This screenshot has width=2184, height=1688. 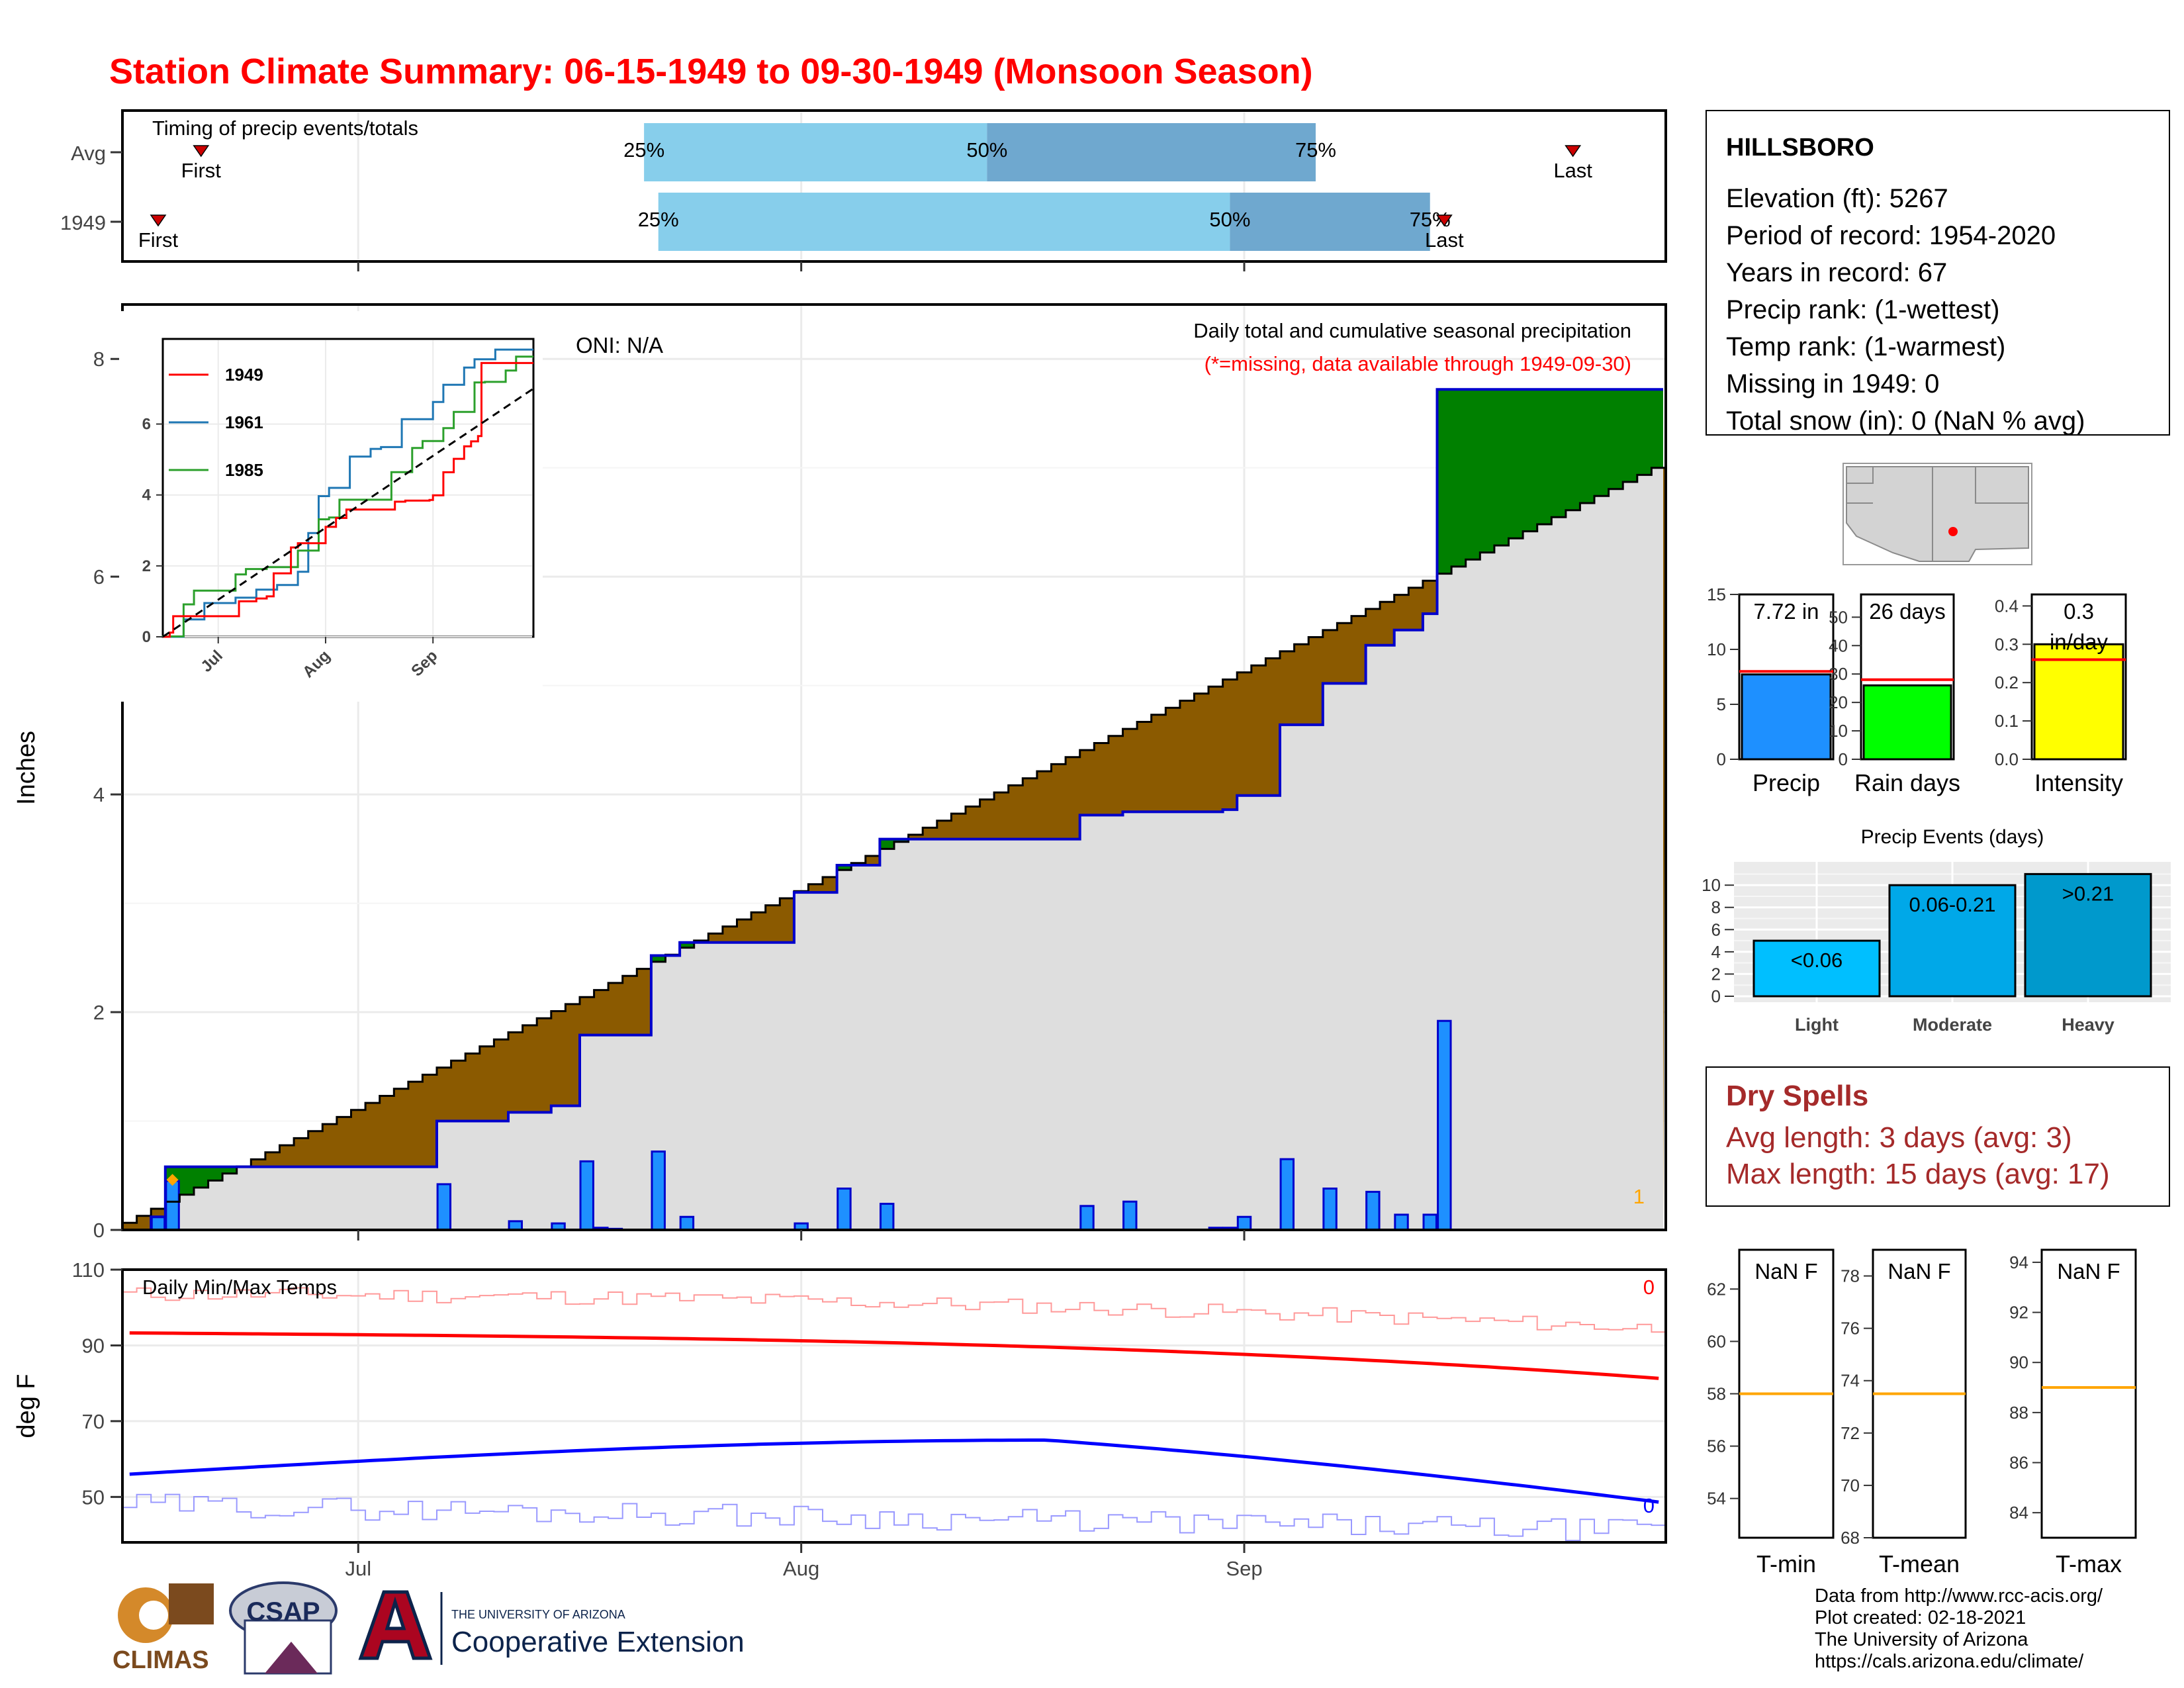 What do you see at coordinates (1838, 731) in the screenshot?
I see `summary-bar-ytick-label: 10` at bounding box center [1838, 731].